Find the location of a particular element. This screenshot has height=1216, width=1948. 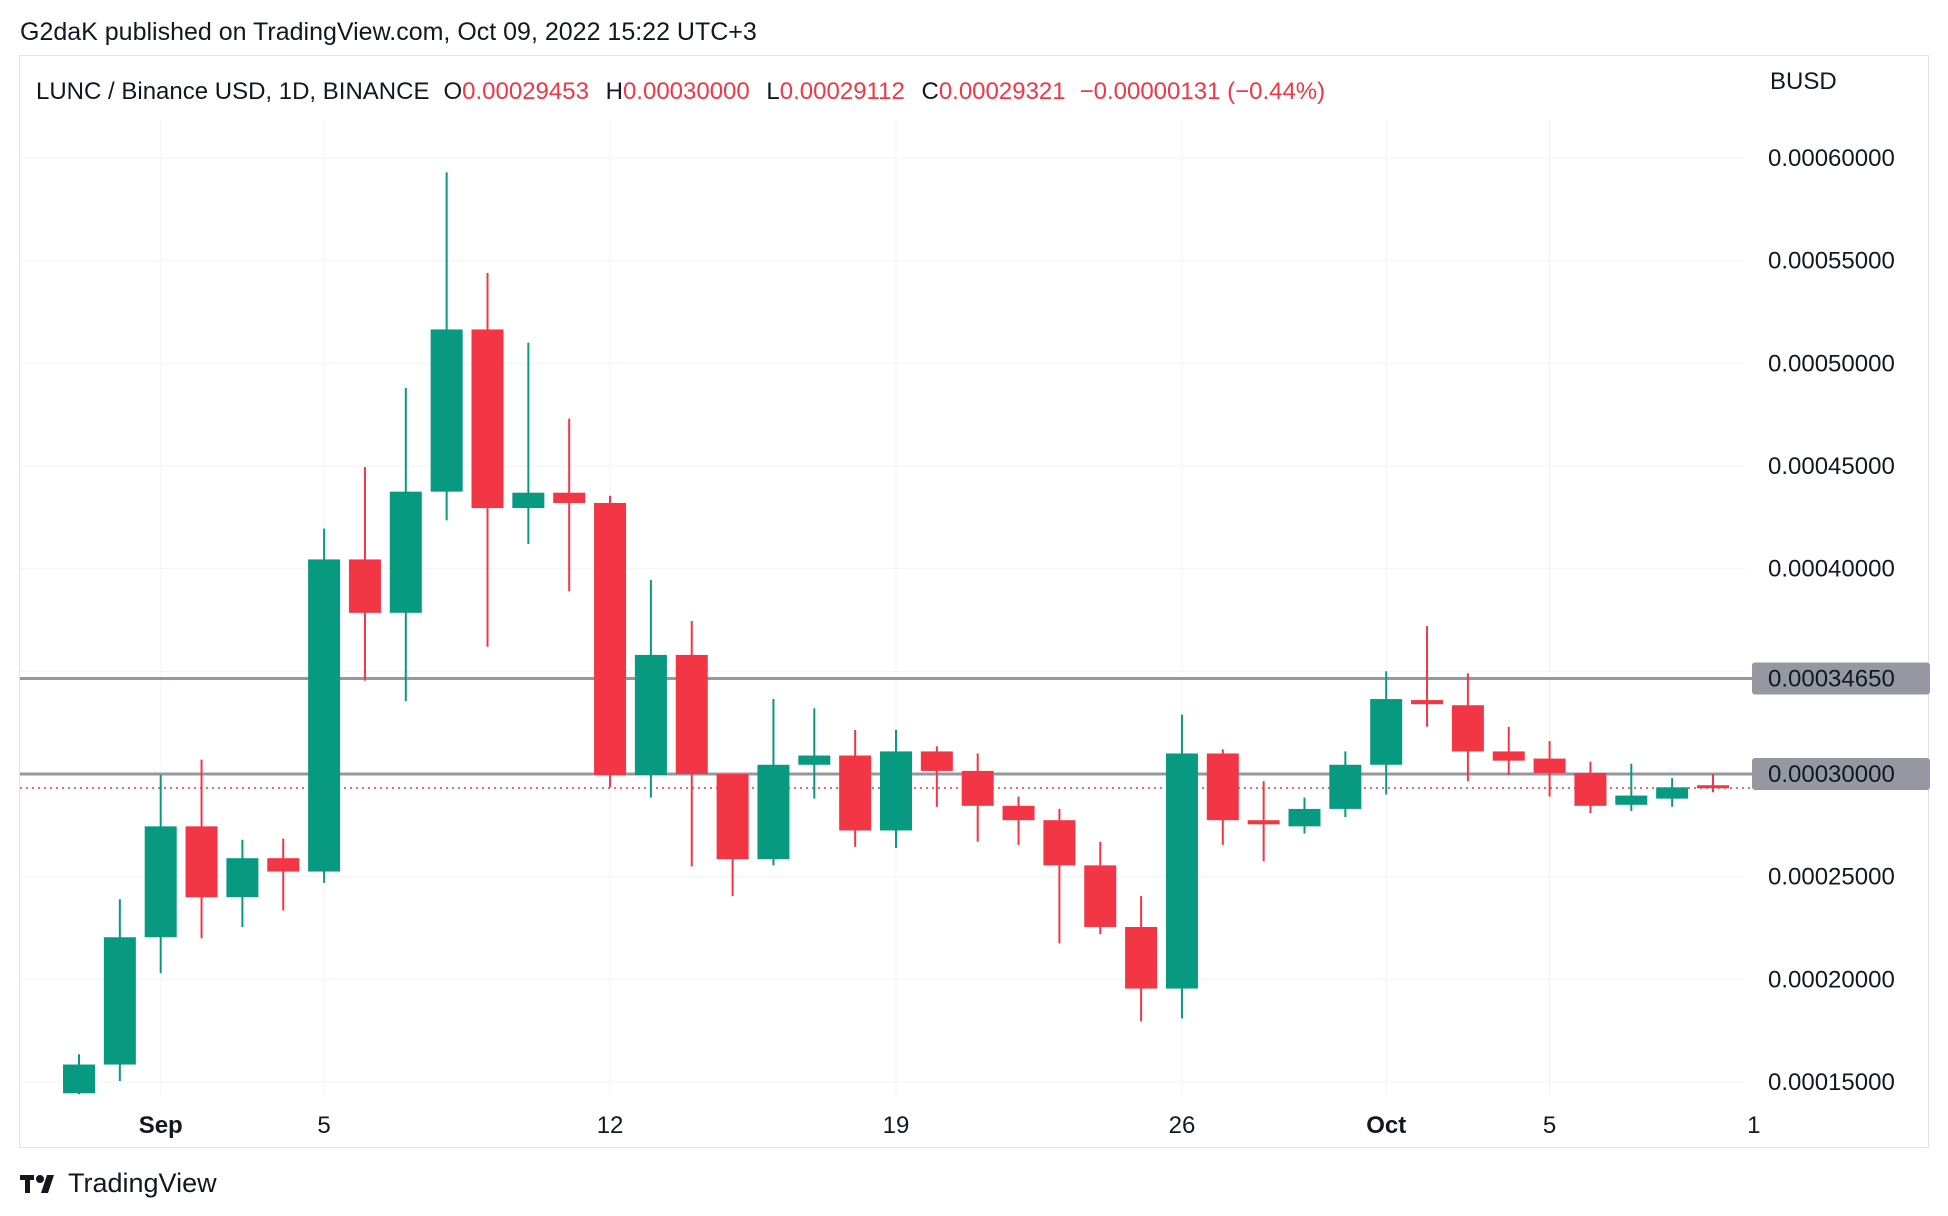

level-label-text: 0.00030000 is located at coordinates (1831, 774).